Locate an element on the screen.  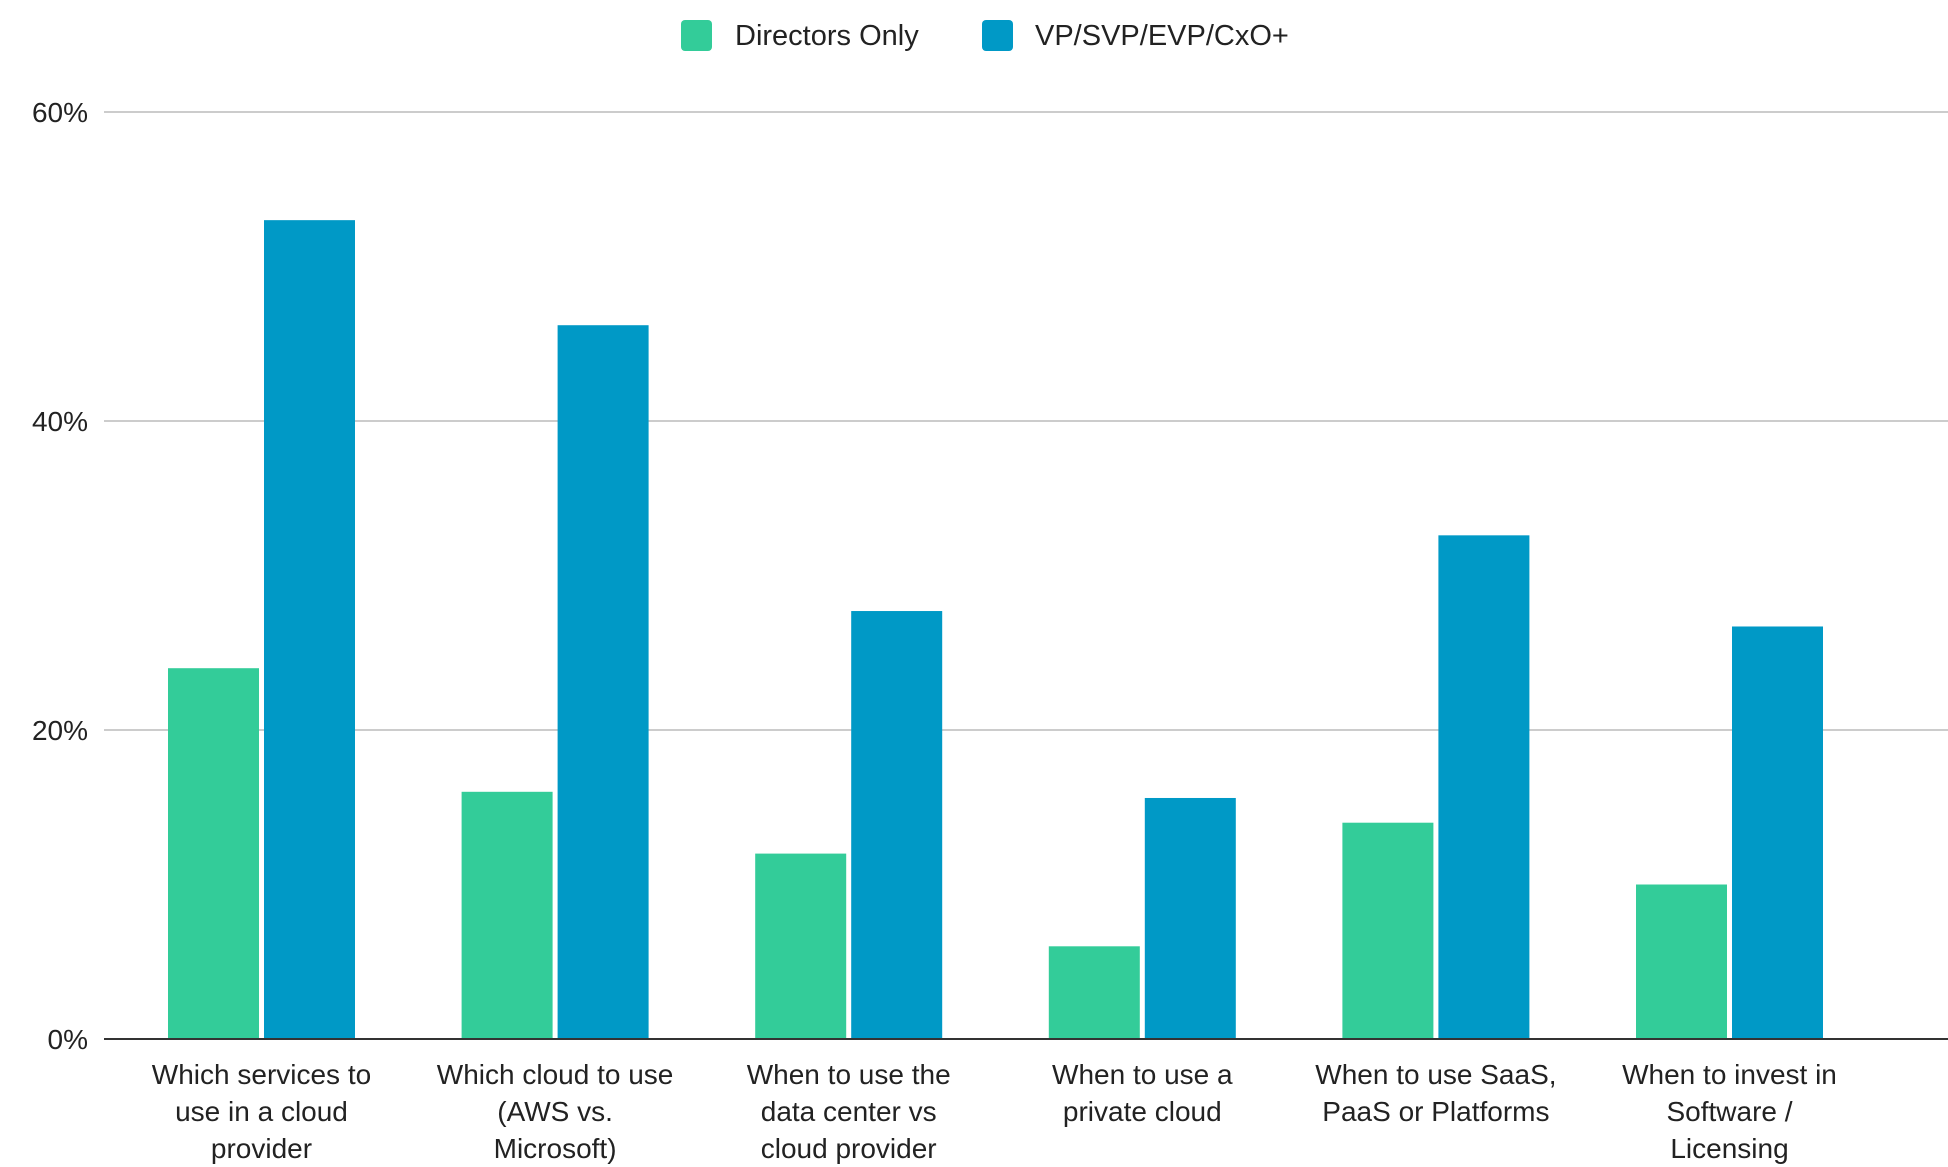
y-tick-label: 20% is located at coordinates (60, 730).